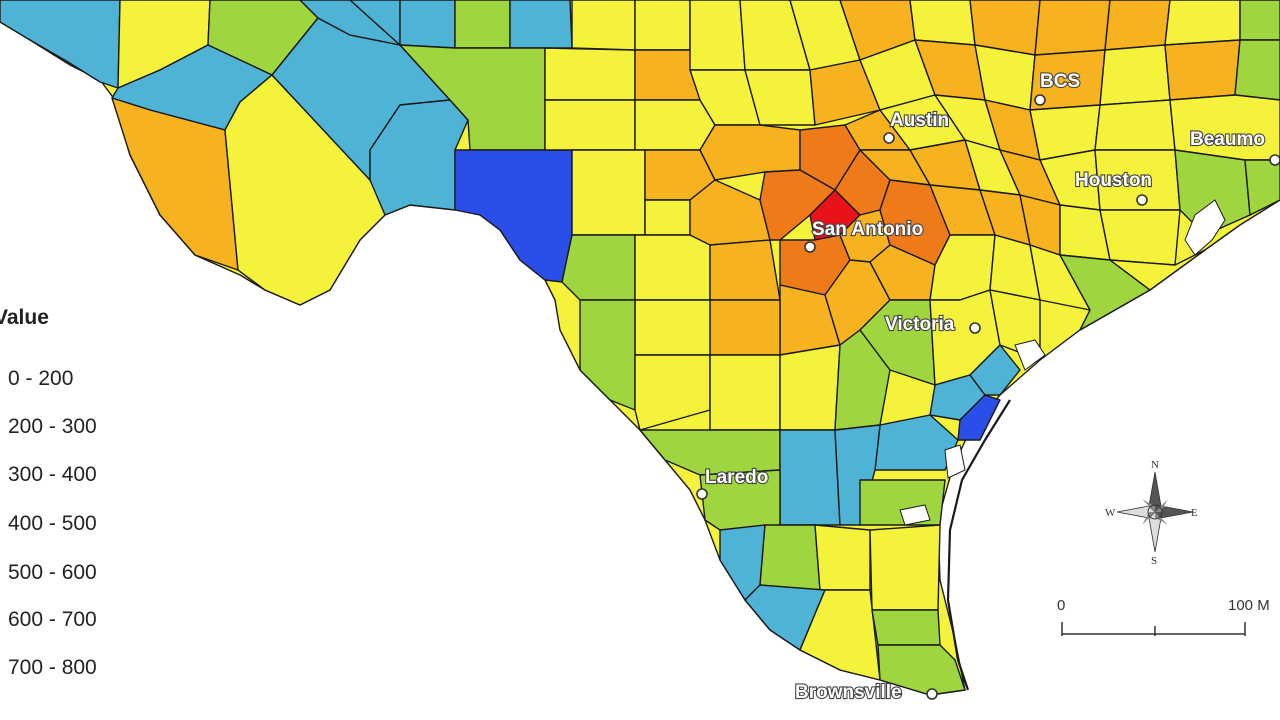 The image size is (1280, 720). I want to click on compass-w: W, so click(1110, 513).